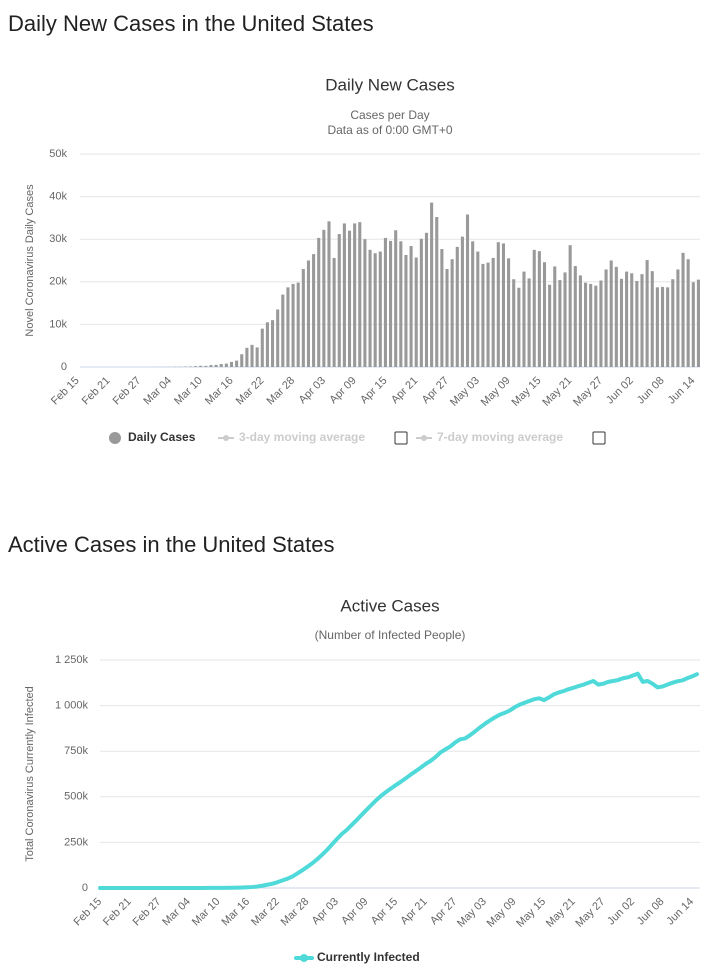 This screenshot has height=976, width=707. I want to click on y-axis-title: Novel Coronavirus Daily Cases, so click(30, 260).